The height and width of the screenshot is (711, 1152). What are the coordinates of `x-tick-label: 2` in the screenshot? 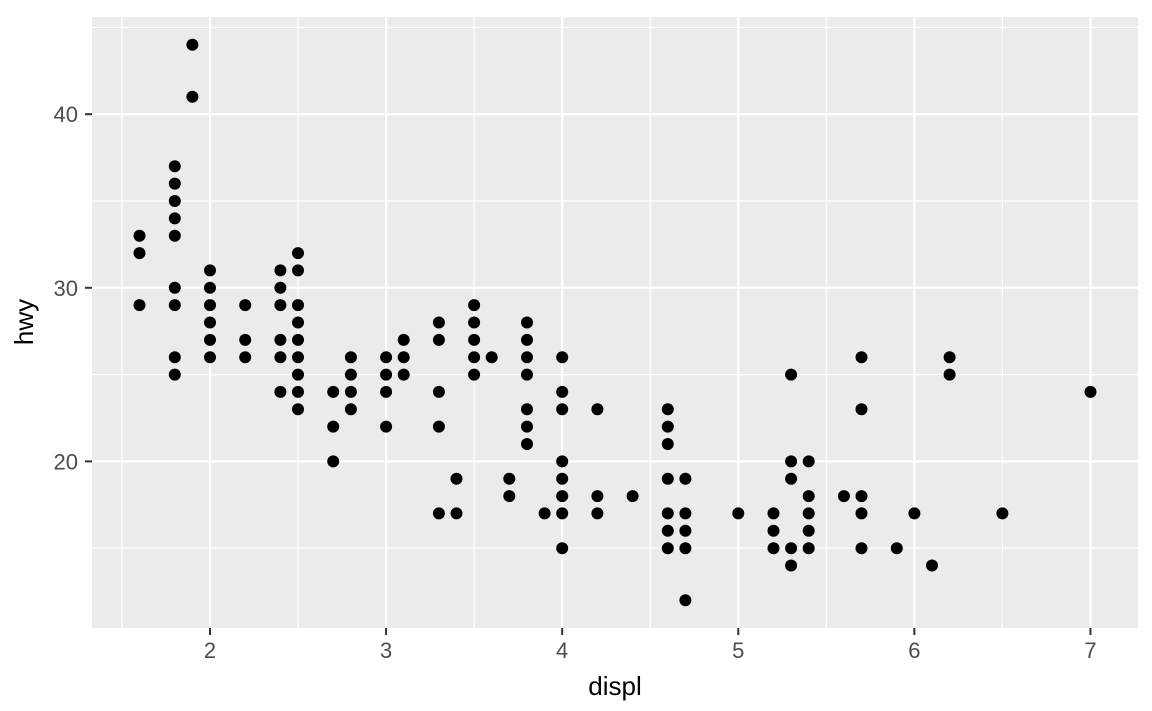 It's located at (210, 650).